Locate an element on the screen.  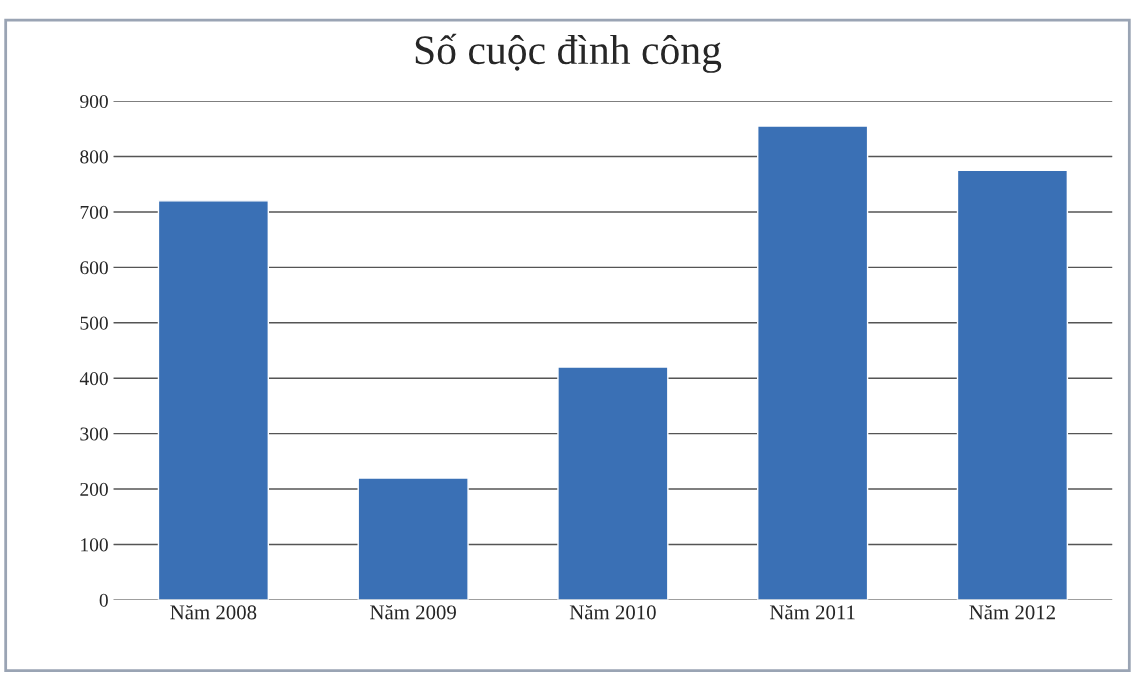
y-tick-label: 0 is located at coordinates (103, 600).